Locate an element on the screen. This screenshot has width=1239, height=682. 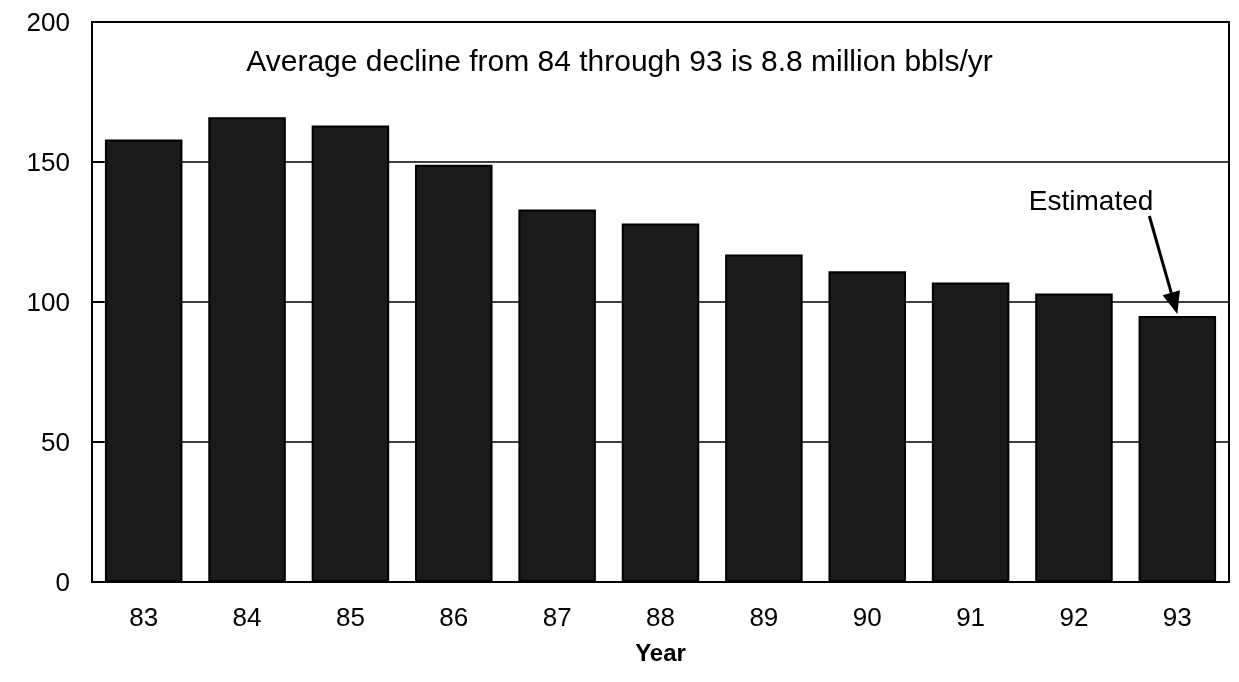
y-tick-label: 150 is located at coordinates (48, 162).